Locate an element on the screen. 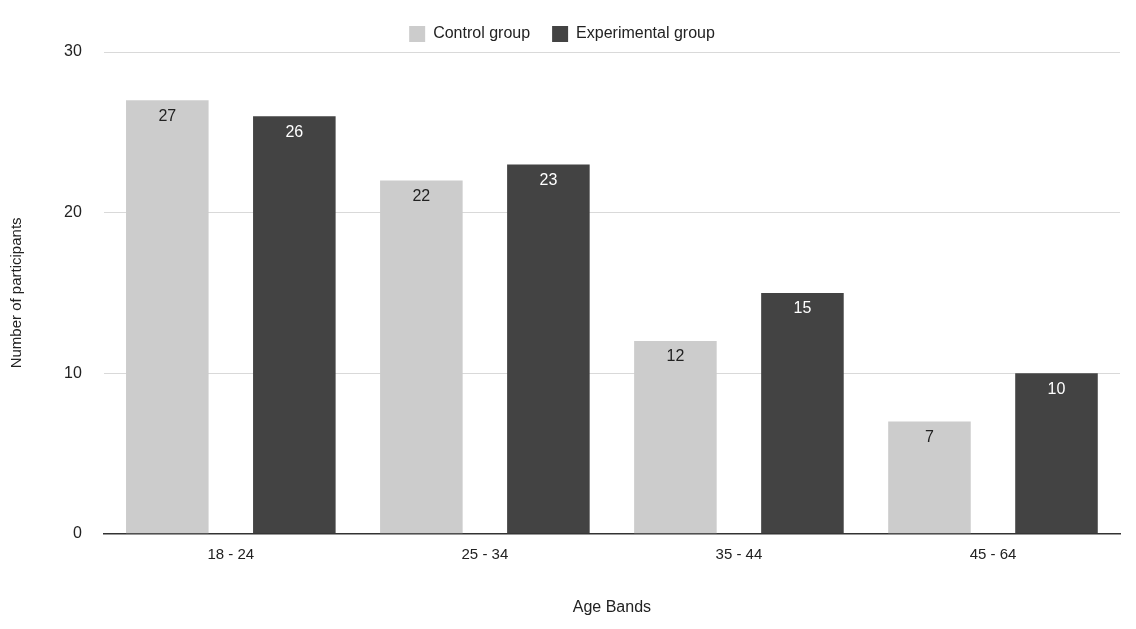 This screenshot has height=629, width=1136. y-axis-title: Number of participants is located at coordinates (16, 293).